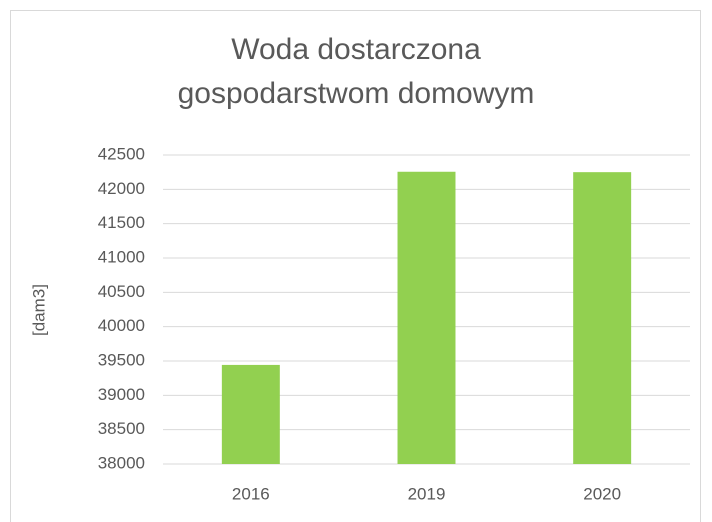  What do you see at coordinates (356, 71) in the screenshot?
I see `chart-title: Woda dostarczona gospodarstwom domowym` at bounding box center [356, 71].